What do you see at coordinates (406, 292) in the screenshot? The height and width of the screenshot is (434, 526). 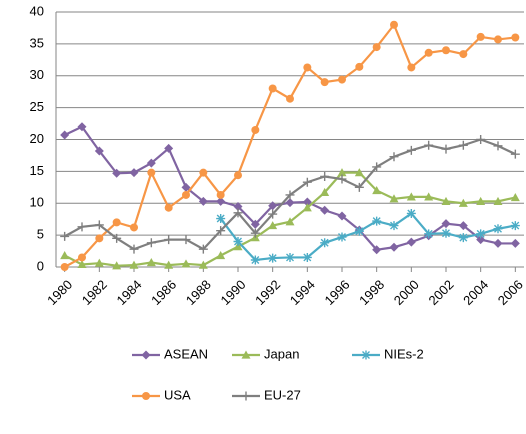 I see `x-tick-label: 2000` at bounding box center [406, 292].